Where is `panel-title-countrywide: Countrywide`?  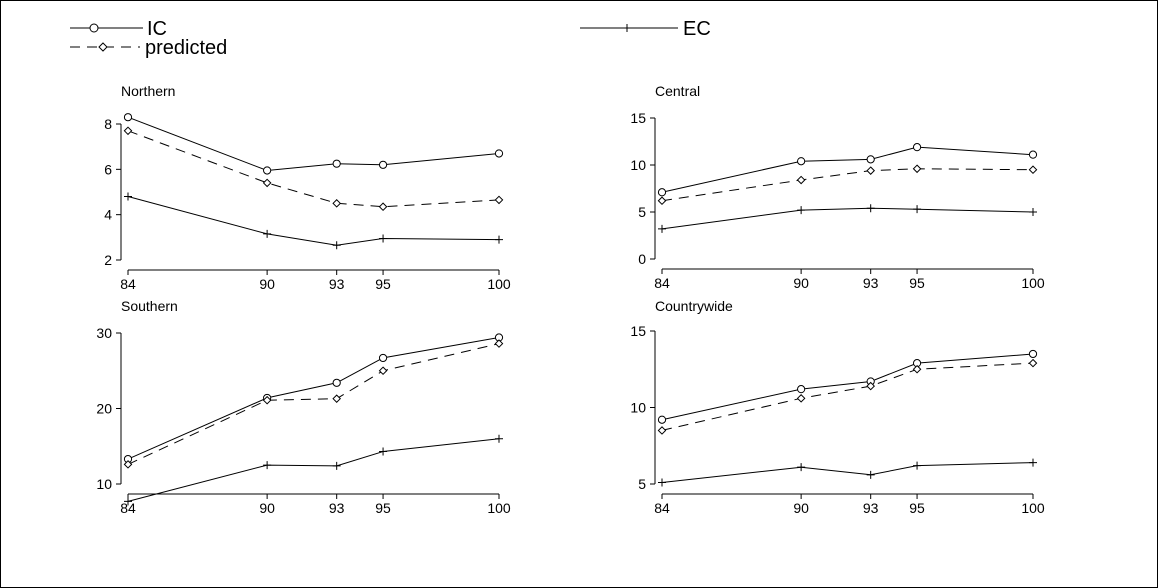 panel-title-countrywide: Countrywide is located at coordinates (694, 306).